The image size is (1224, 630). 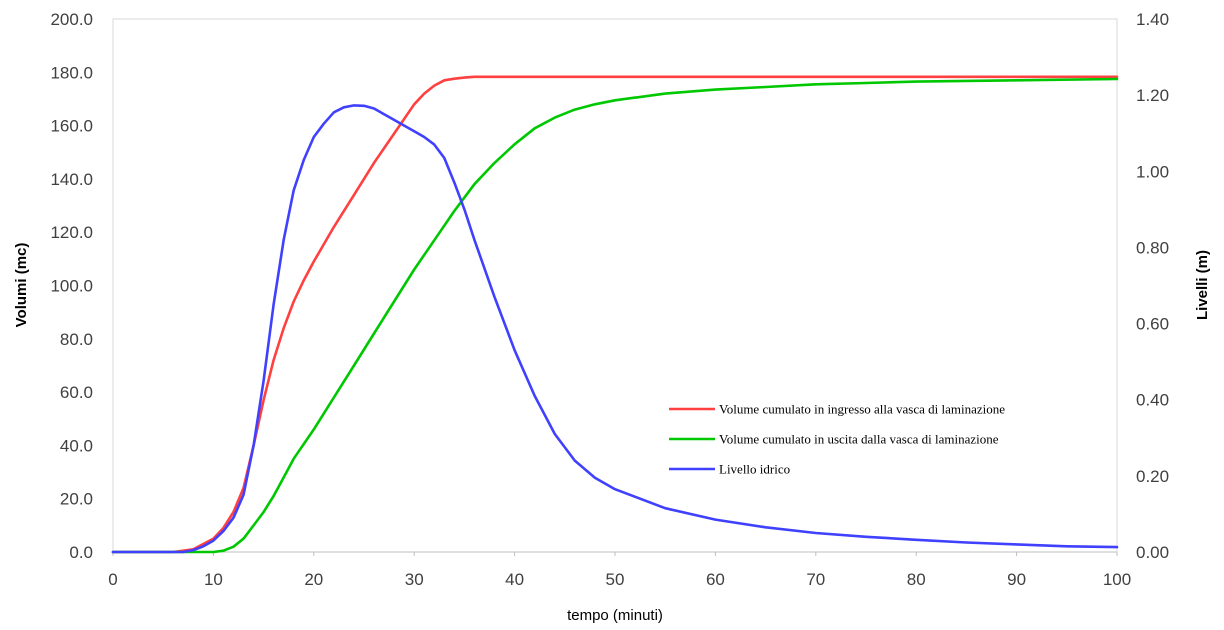 What do you see at coordinates (1117, 579) in the screenshot?
I see `x-tick-label: 100` at bounding box center [1117, 579].